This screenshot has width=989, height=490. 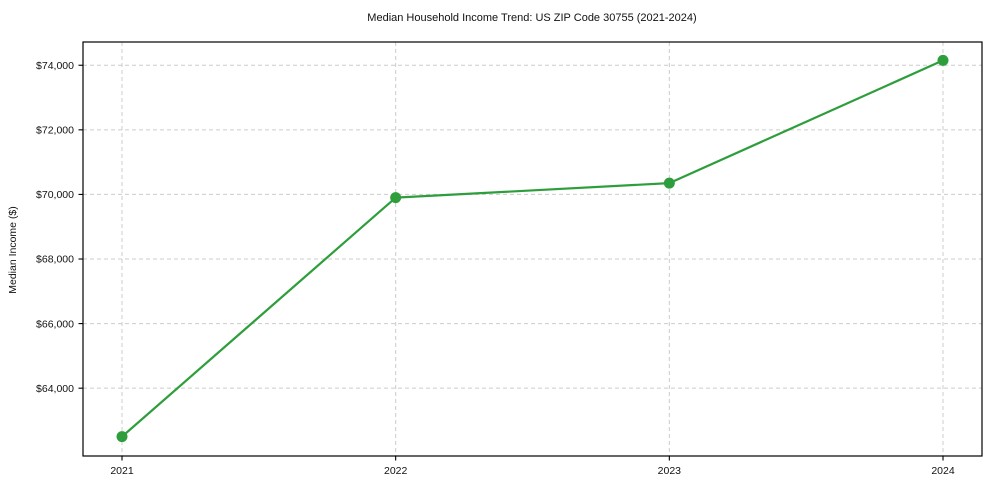 I want to click on y-tick-label: $72,000, so click(x=55, y=131).